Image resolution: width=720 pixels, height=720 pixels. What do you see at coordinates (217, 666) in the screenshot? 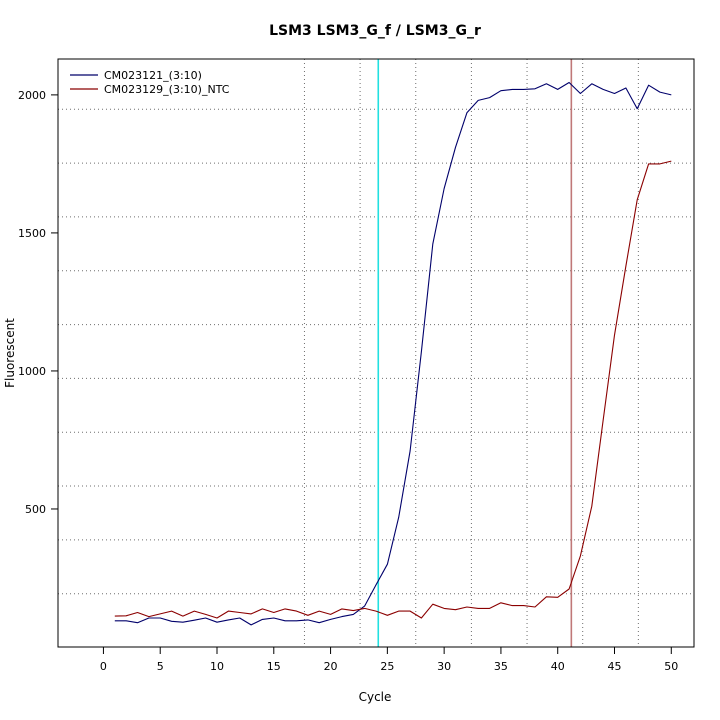
I see `x-tick-label-2: 10` at bounding box center [217, 666].